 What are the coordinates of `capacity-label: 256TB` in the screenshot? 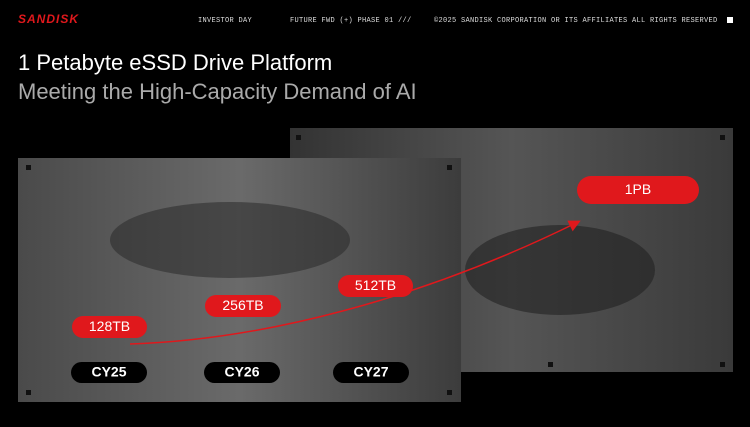 It's located at (242, 305).